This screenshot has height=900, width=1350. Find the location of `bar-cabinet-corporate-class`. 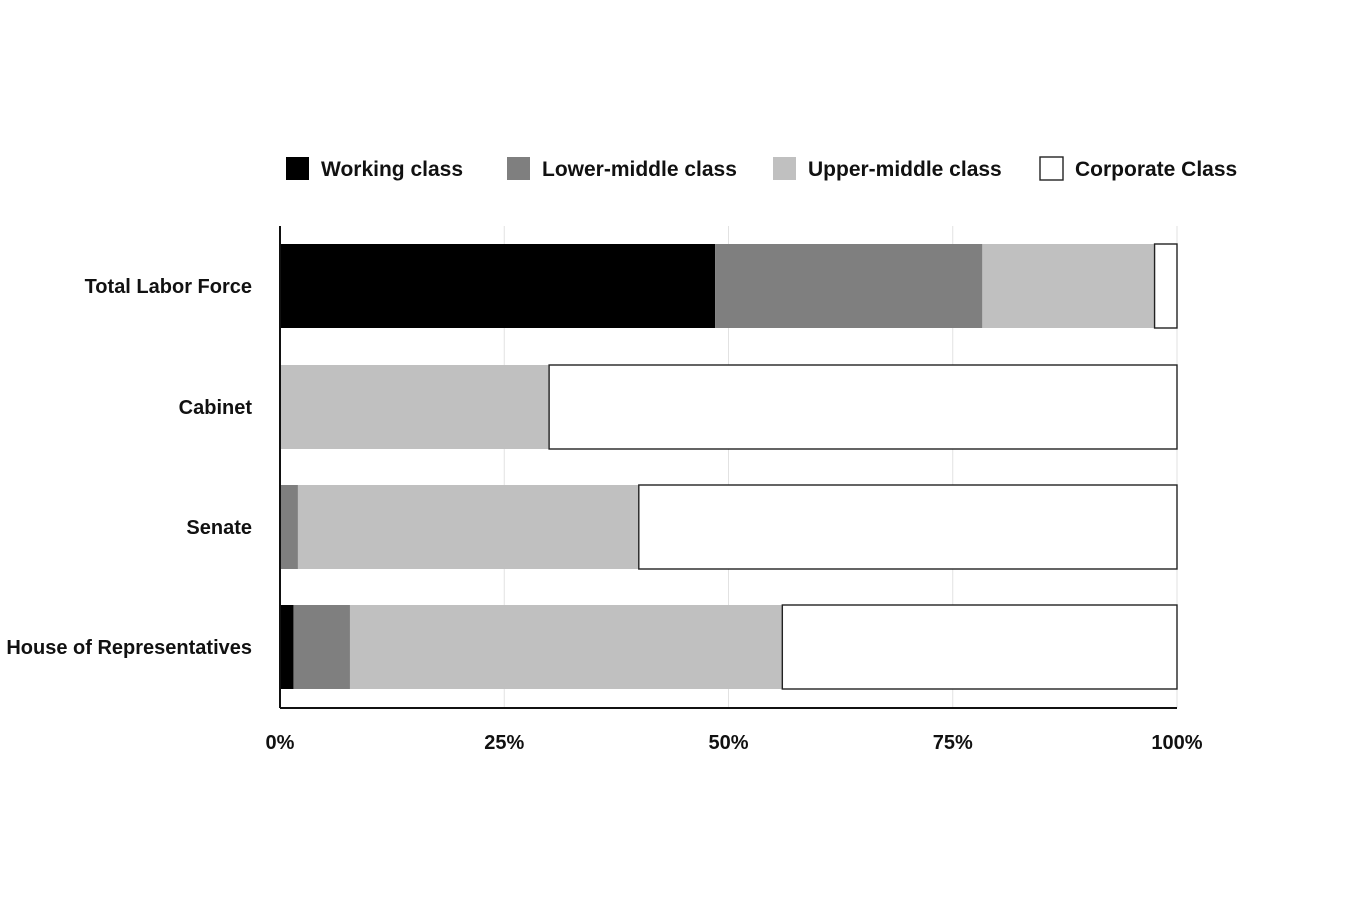

bar-cabinet-corporate-class is located at coordinates (863, 407).